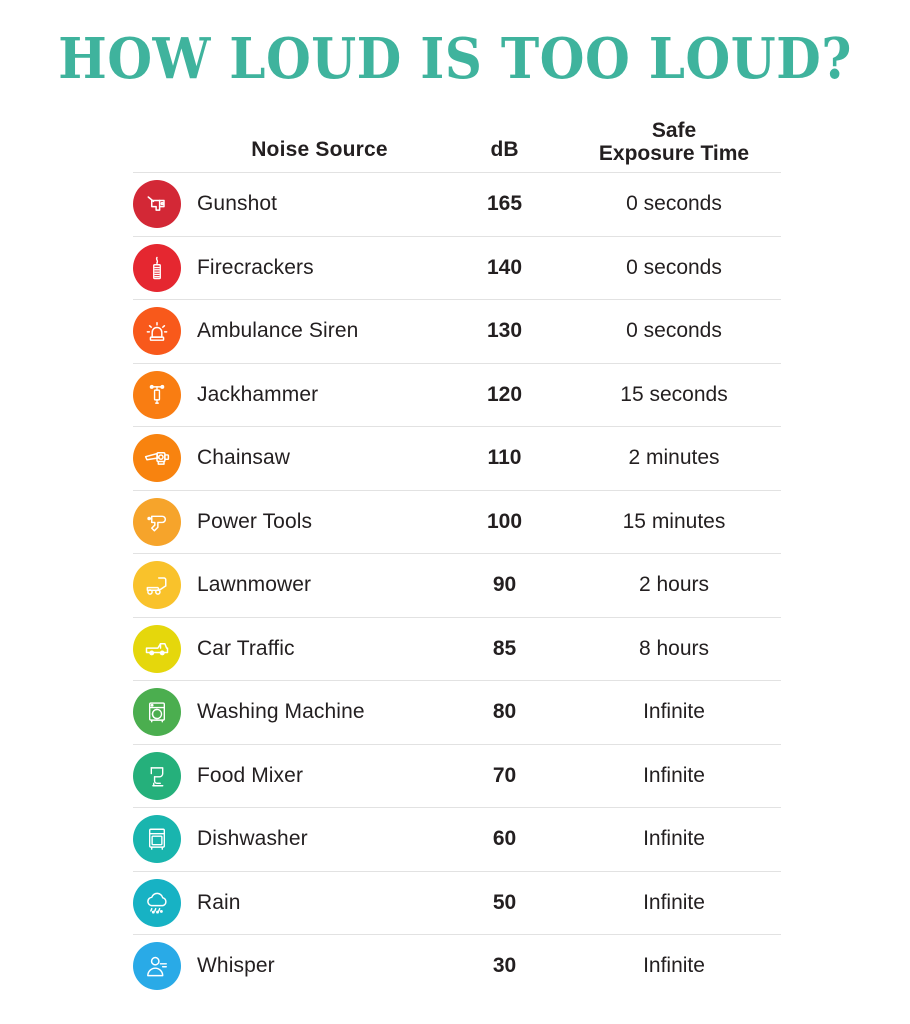 The image size is (910, 1024). Describe the element at coordinates (157, 458) in the screenshot. I see `chainsaw-icon` at that location.